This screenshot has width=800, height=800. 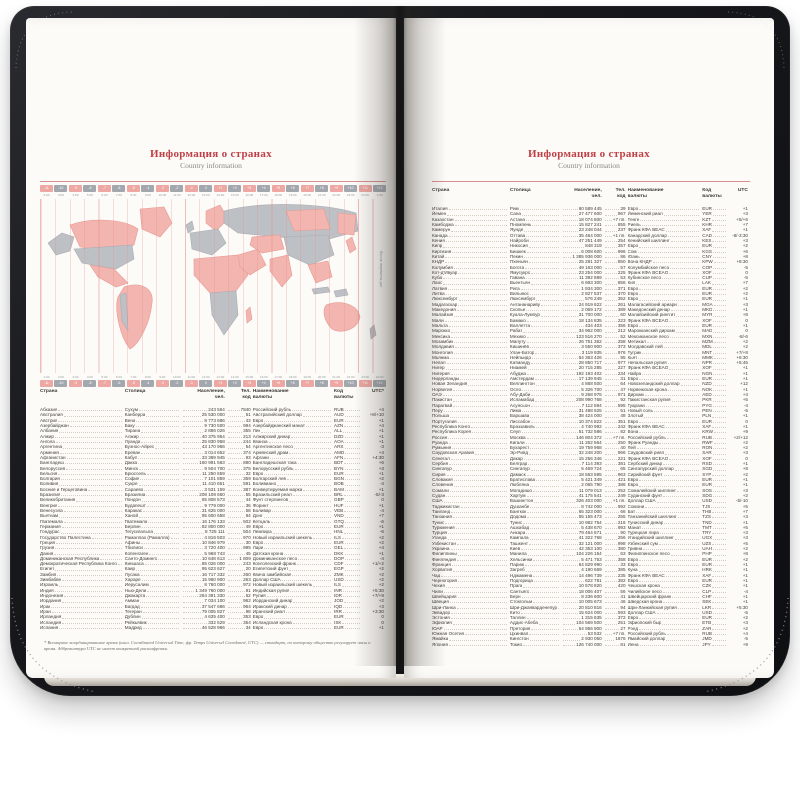 I want to click on column-header: Столица, so click(x=135, y=391).